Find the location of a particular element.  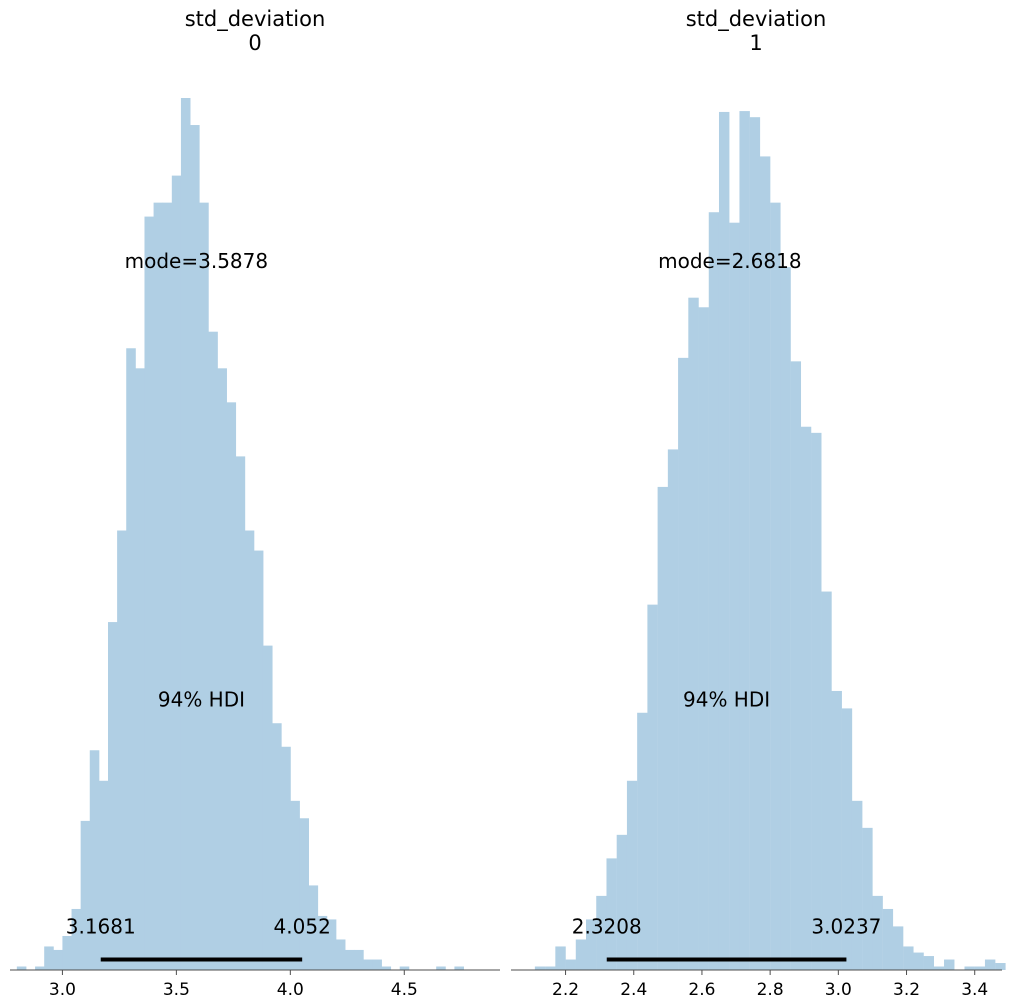

hdi-high-label: 3.0237 is located at coordinates (846, 926).